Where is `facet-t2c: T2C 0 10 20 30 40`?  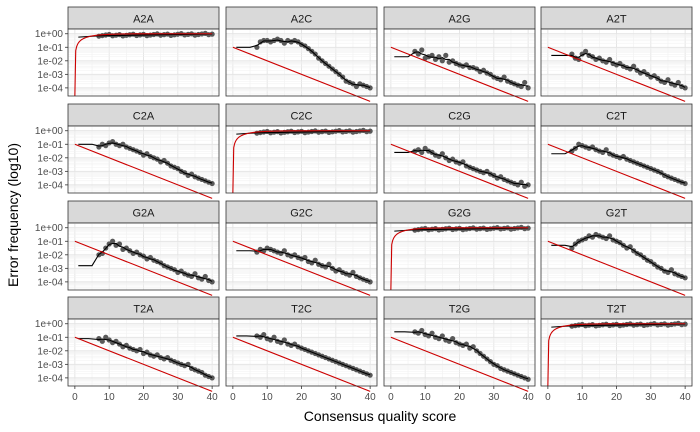
facet-t2c: T2C 0 10 20 30 40 is located at coordinates (301, 349).